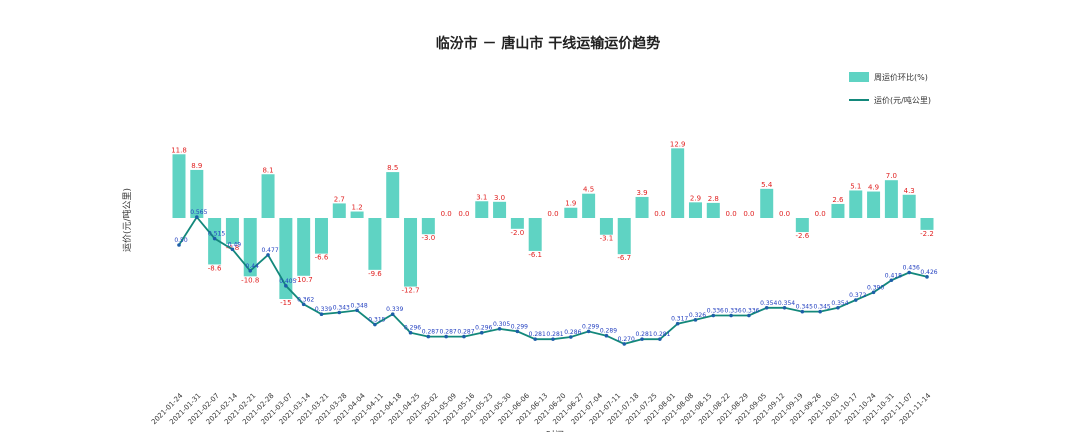  What do you see at coordinates (857, 295) in the screenshot?
I see `line-value-label: 0.372` at bounding box center [857, 295].